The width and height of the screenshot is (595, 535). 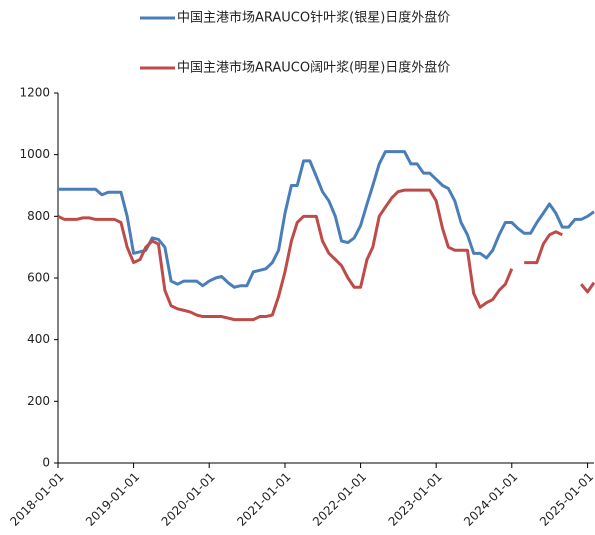 What do you see at coordinates (415, 499) in the screenshot?
I see `x-tick-label: 2023-01-01` at bounding box center [415, 499].